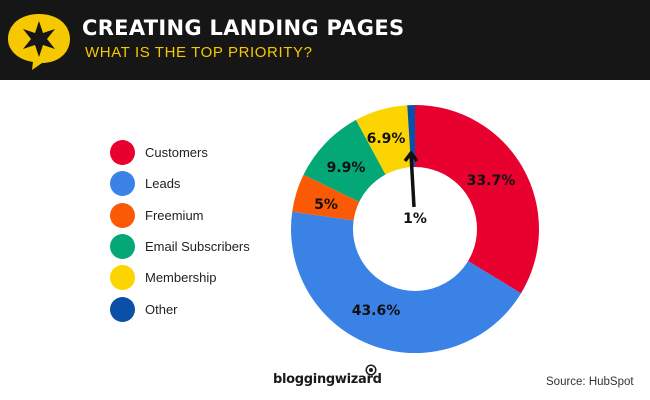 This screenshot has height=400, width=650. I want to click on legend-item-freemium: Freemium, so click(180, 215).